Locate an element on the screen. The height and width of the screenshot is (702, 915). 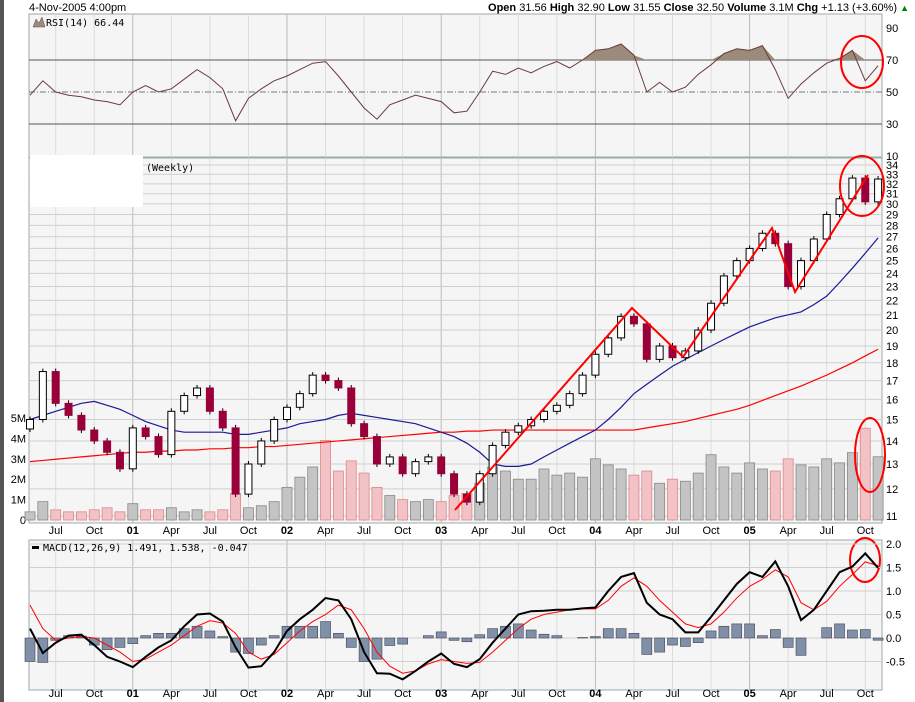
macd-tick-label: 0.5 is located at coordinates (893, 616).